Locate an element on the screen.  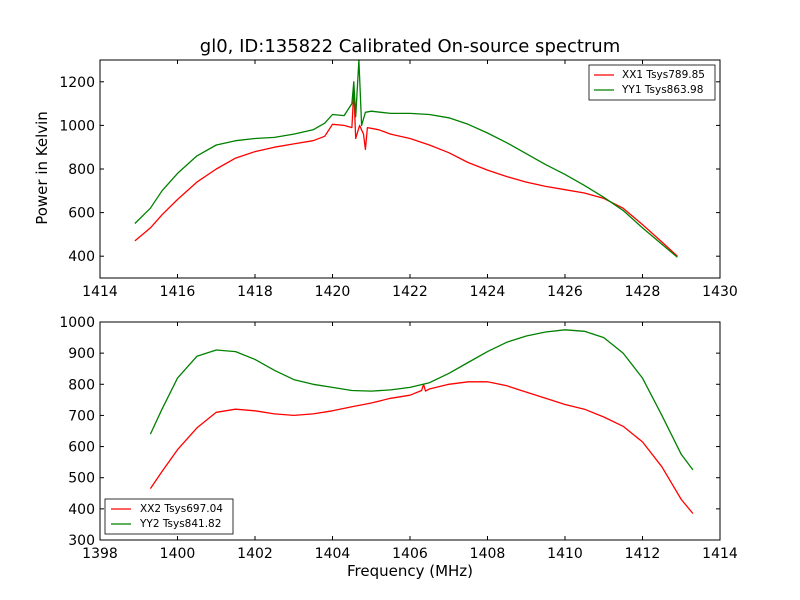
bottom-chart-y-tick-label: 300 is located at coordinates (81, 541).